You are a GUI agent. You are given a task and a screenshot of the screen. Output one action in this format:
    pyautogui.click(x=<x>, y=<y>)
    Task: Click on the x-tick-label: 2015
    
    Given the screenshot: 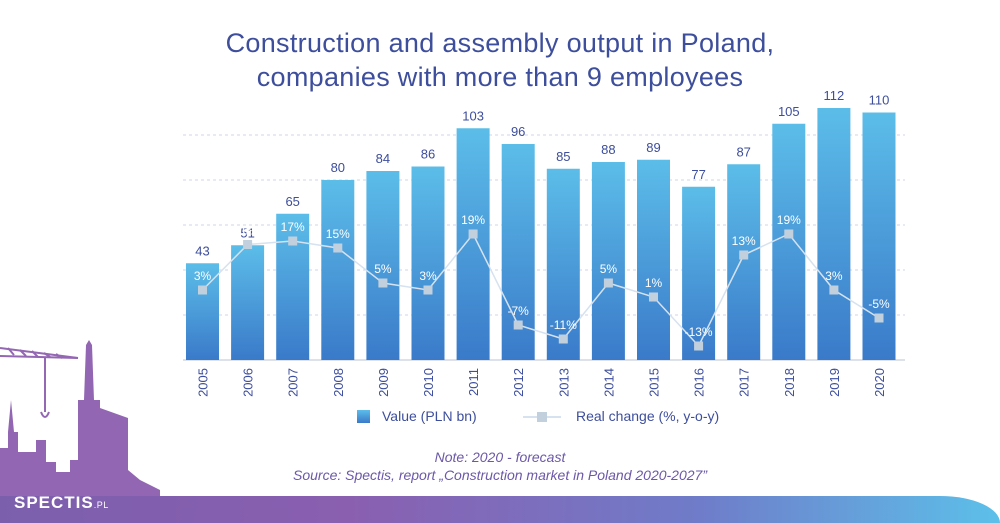 What is the action you would take?
    pyautogui.click(x=654, y=382)
    